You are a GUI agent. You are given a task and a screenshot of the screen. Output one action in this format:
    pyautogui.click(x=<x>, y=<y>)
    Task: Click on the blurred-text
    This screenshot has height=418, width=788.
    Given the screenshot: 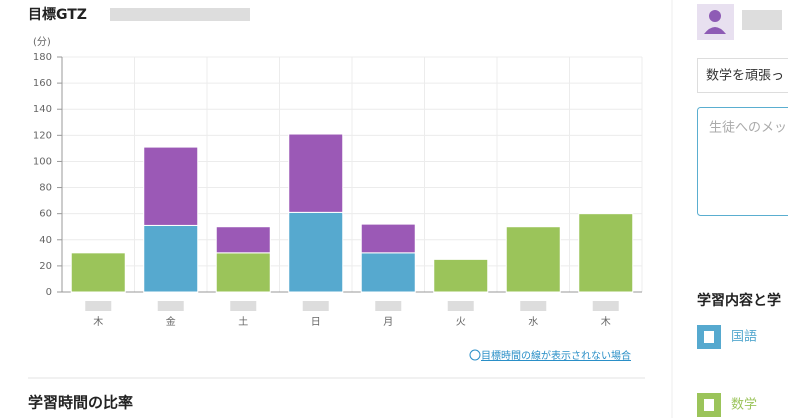 What is the action you would take?
    pyautogui.click(x=180, y=14)
    